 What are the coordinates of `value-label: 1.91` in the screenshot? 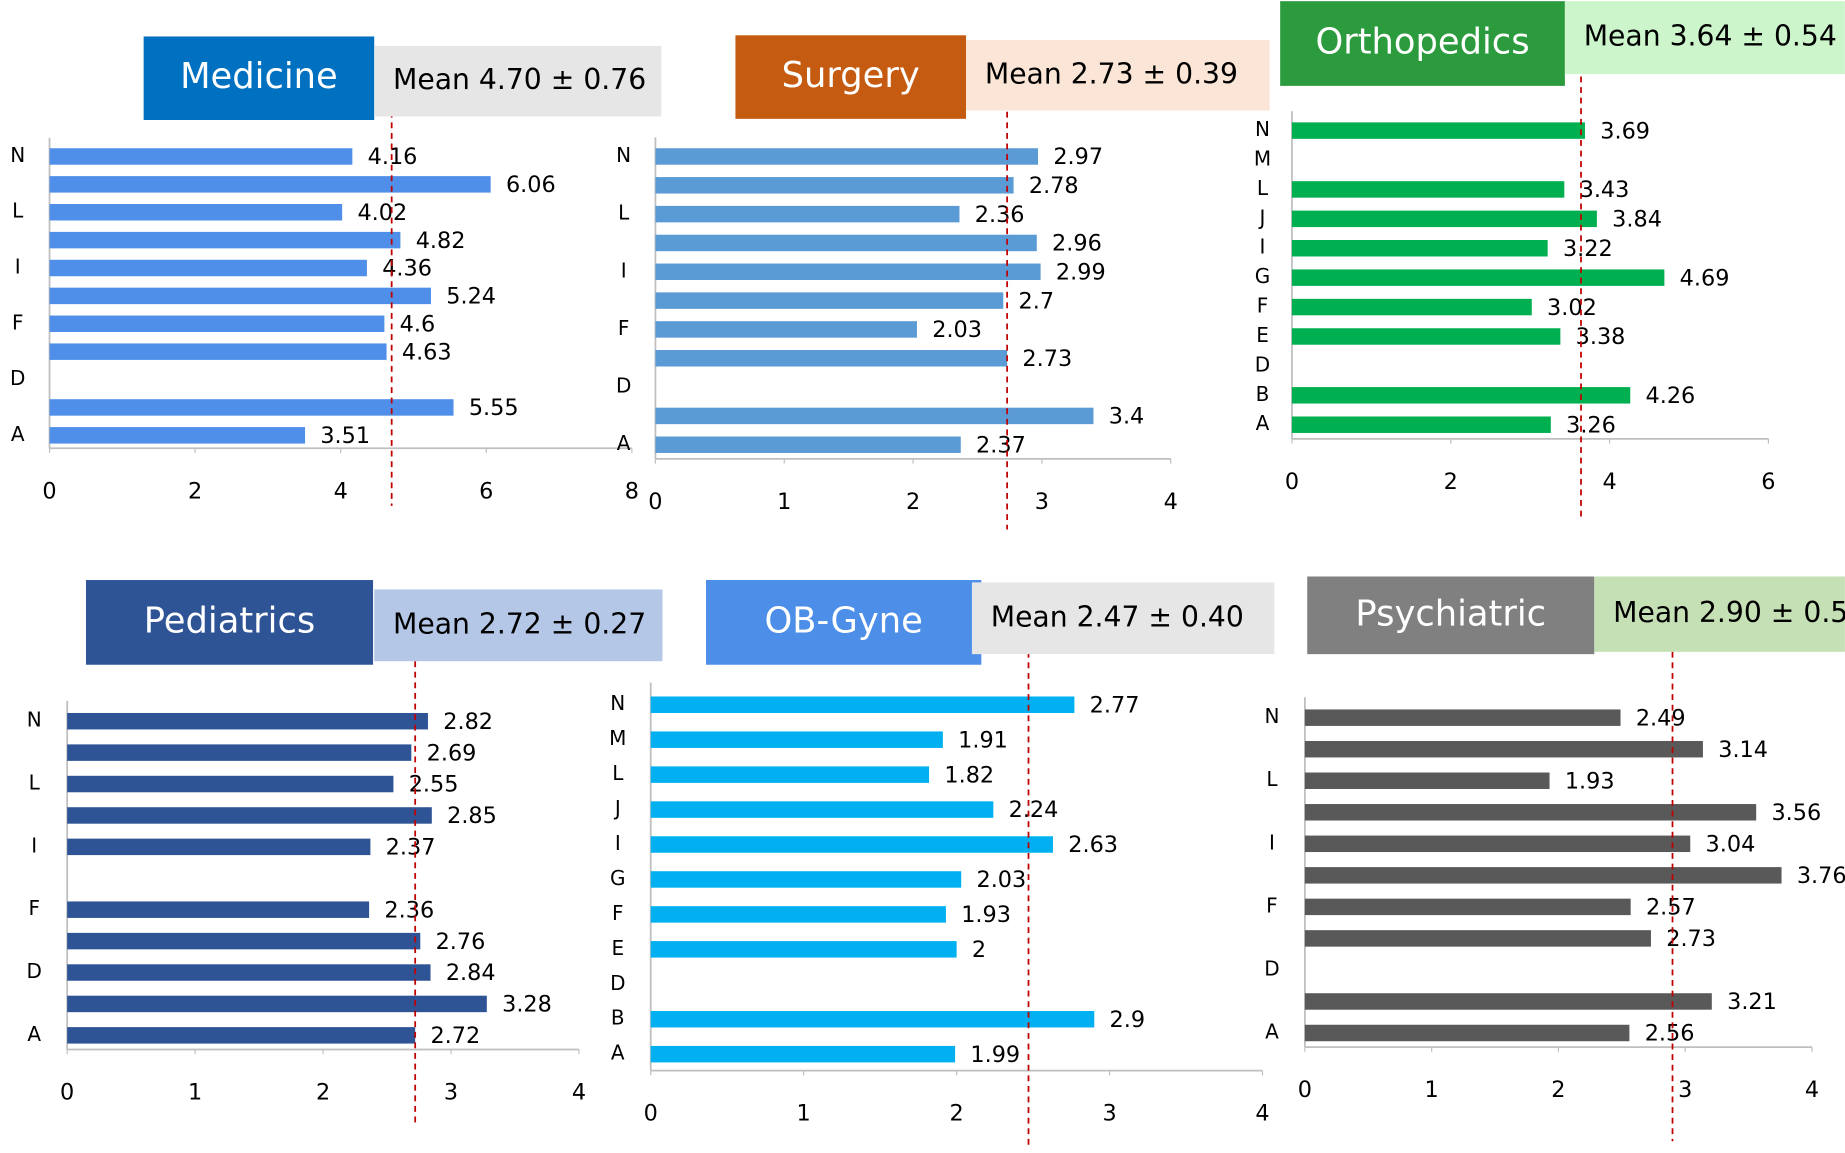 It's located at (983, 740).